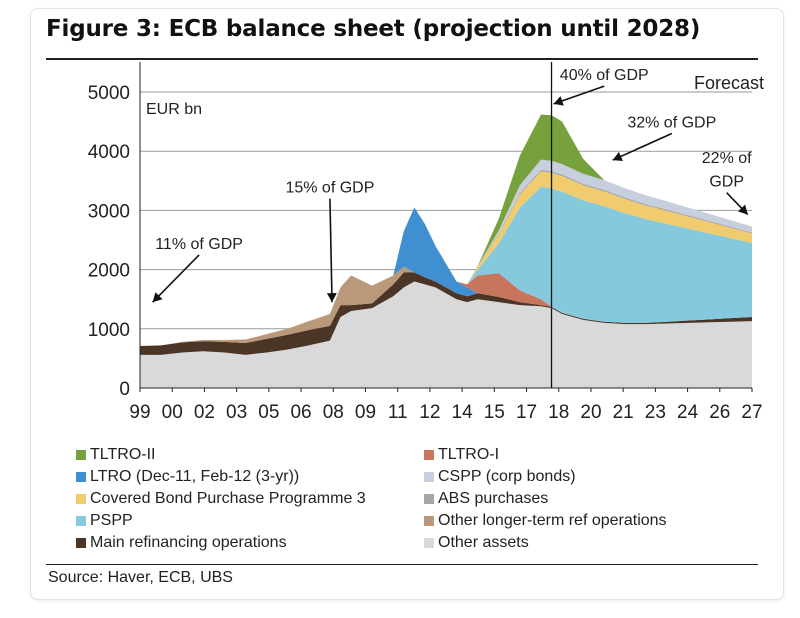  What do you see at coordinates (483, 542) in the screenshot?
I see `legend-label: Other assets` at bounding box center [483, 542].